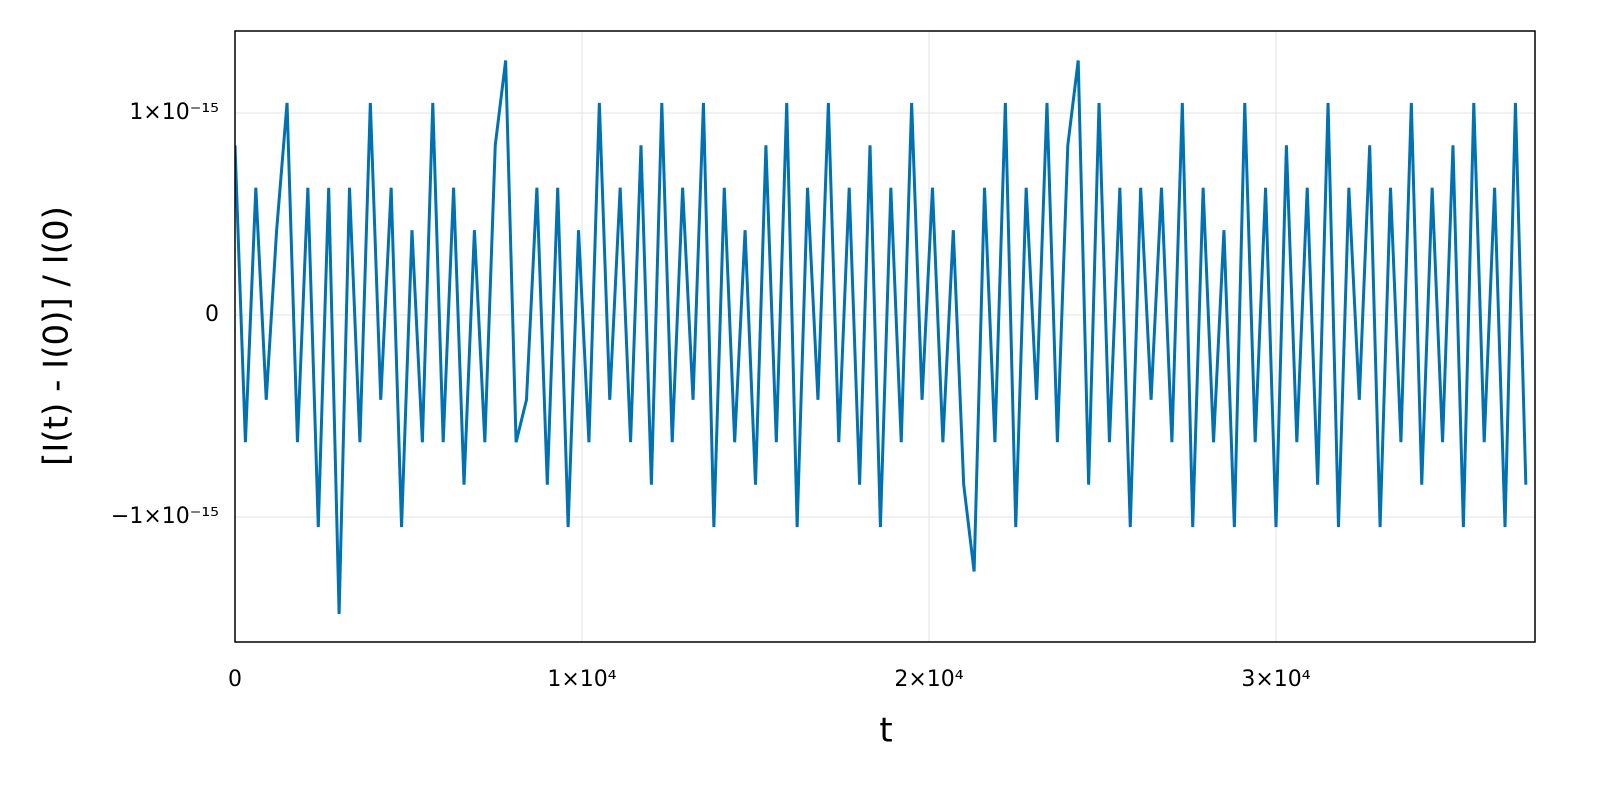 The height and width of the screenshot is (800, 1600). Describe the element at coordinates (165, 516) in the screenshot. I see `y-tick-label: −1×10⁻¹⁵` at that location.